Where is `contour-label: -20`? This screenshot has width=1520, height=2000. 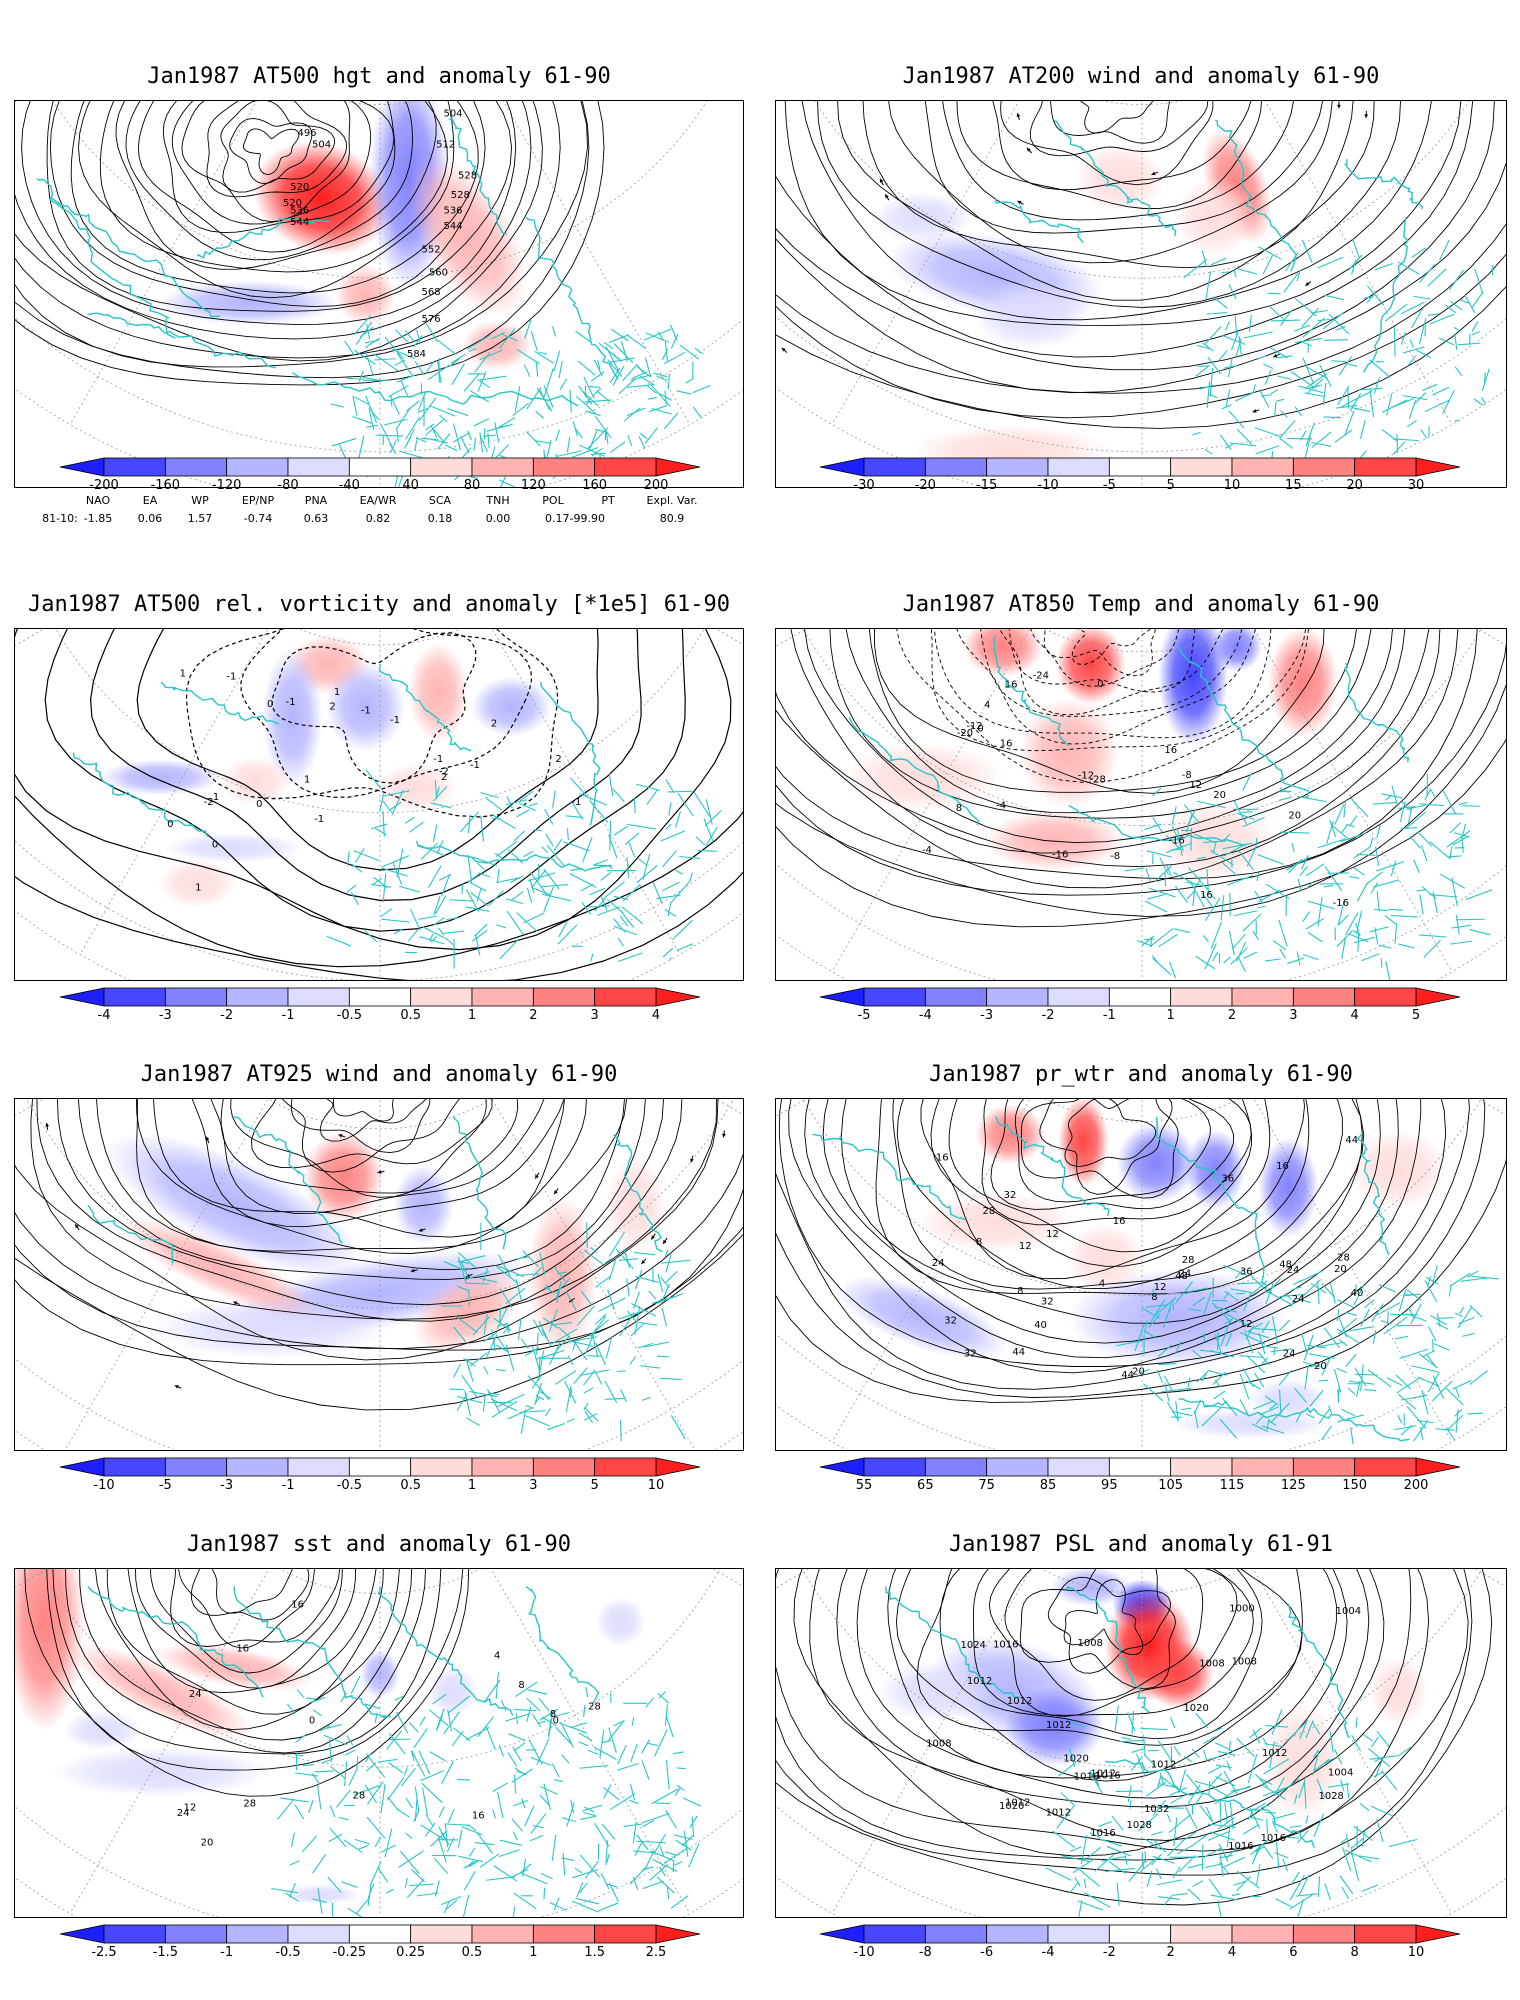
contour-label: -20 is located at coordinates (965, 733).